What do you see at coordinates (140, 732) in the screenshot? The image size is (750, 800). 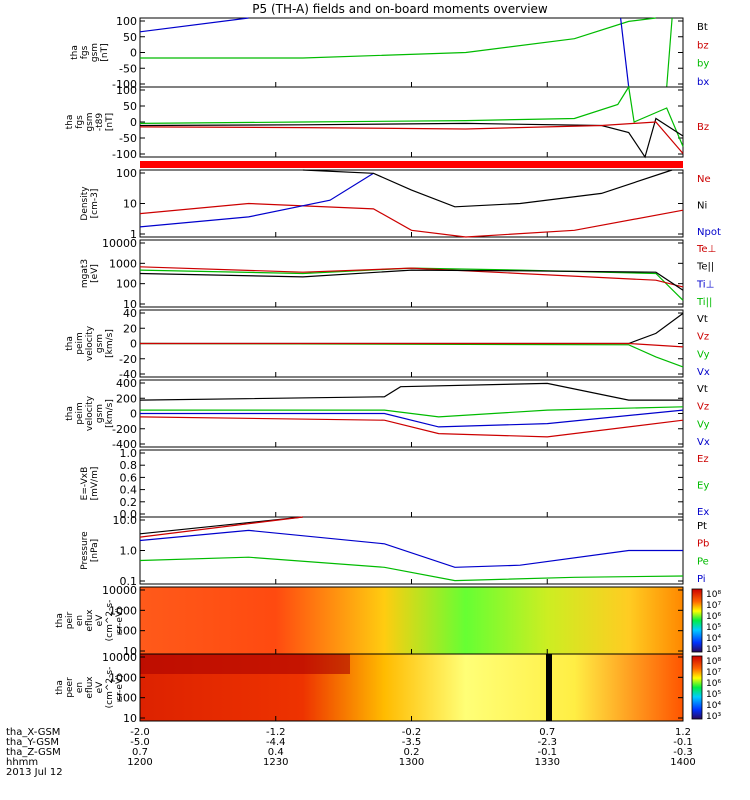 I see `orbit-value: -2.0` at bounding box center [140, 732].